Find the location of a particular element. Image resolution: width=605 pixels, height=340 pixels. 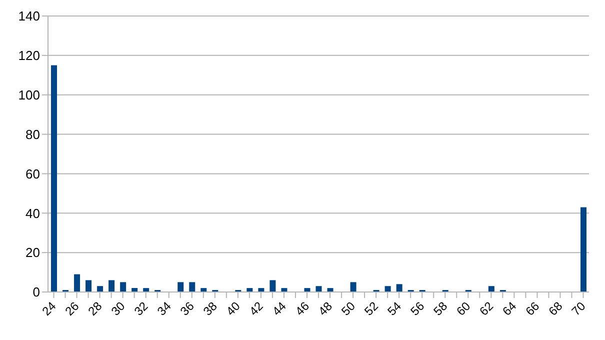

y-tick-label: 120 is located at coordinates (29, 56).